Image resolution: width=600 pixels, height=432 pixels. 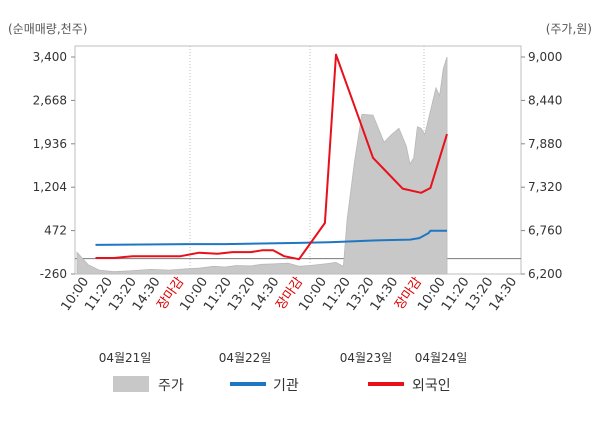 What do you see at coordinates (386, 384) in the screenshot?
I see `legend-foreign-swatch` at bounding box center [386, 384].